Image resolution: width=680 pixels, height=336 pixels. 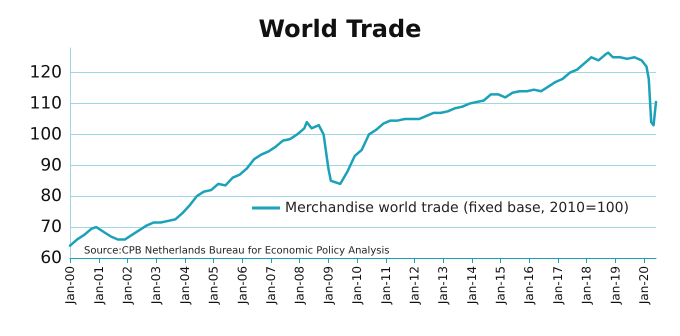 I want to click on y-tick-label: 80, so click(x=51, y=196).